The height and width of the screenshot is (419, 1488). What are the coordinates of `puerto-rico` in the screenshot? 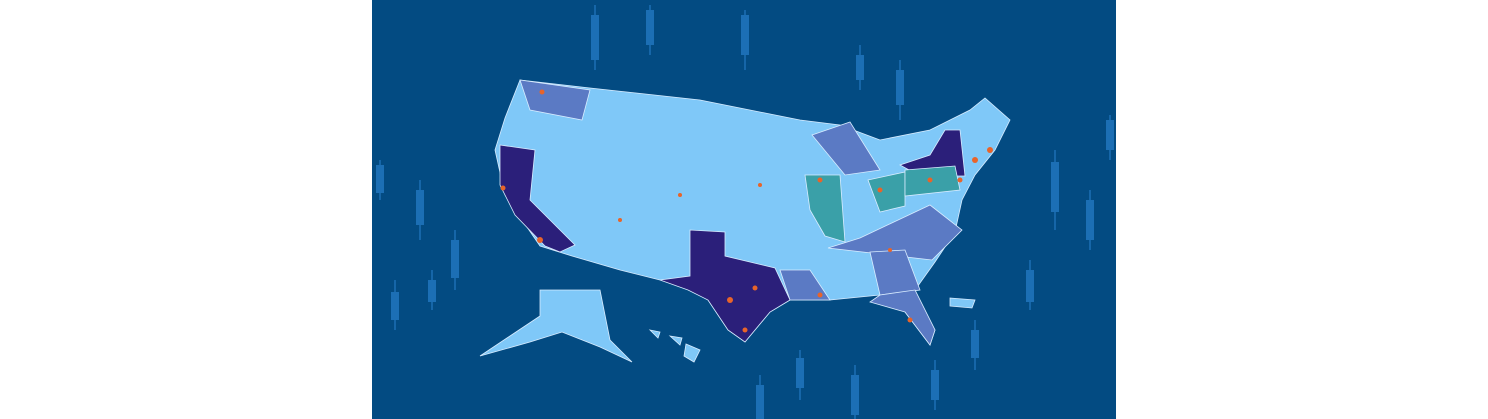 It's located at (962, 303).